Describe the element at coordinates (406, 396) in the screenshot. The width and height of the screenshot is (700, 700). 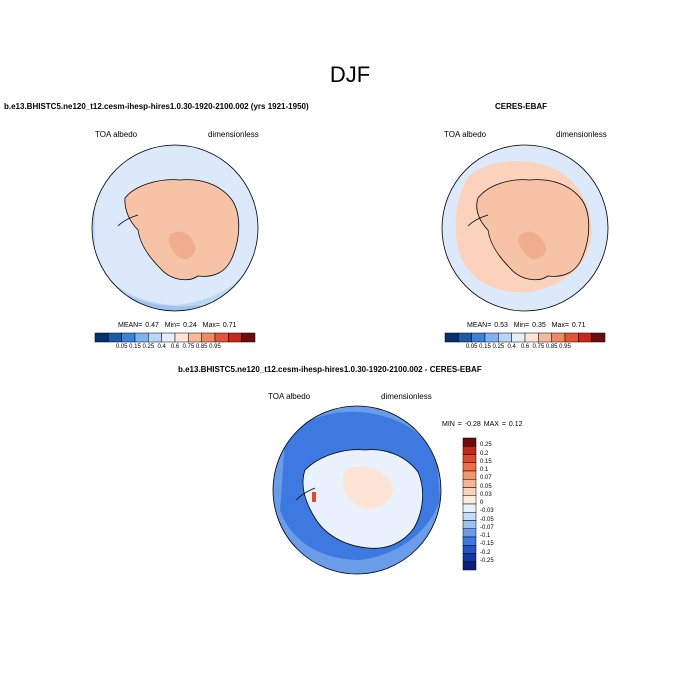
I see `panel3-units-label: dimensionless` at that location.